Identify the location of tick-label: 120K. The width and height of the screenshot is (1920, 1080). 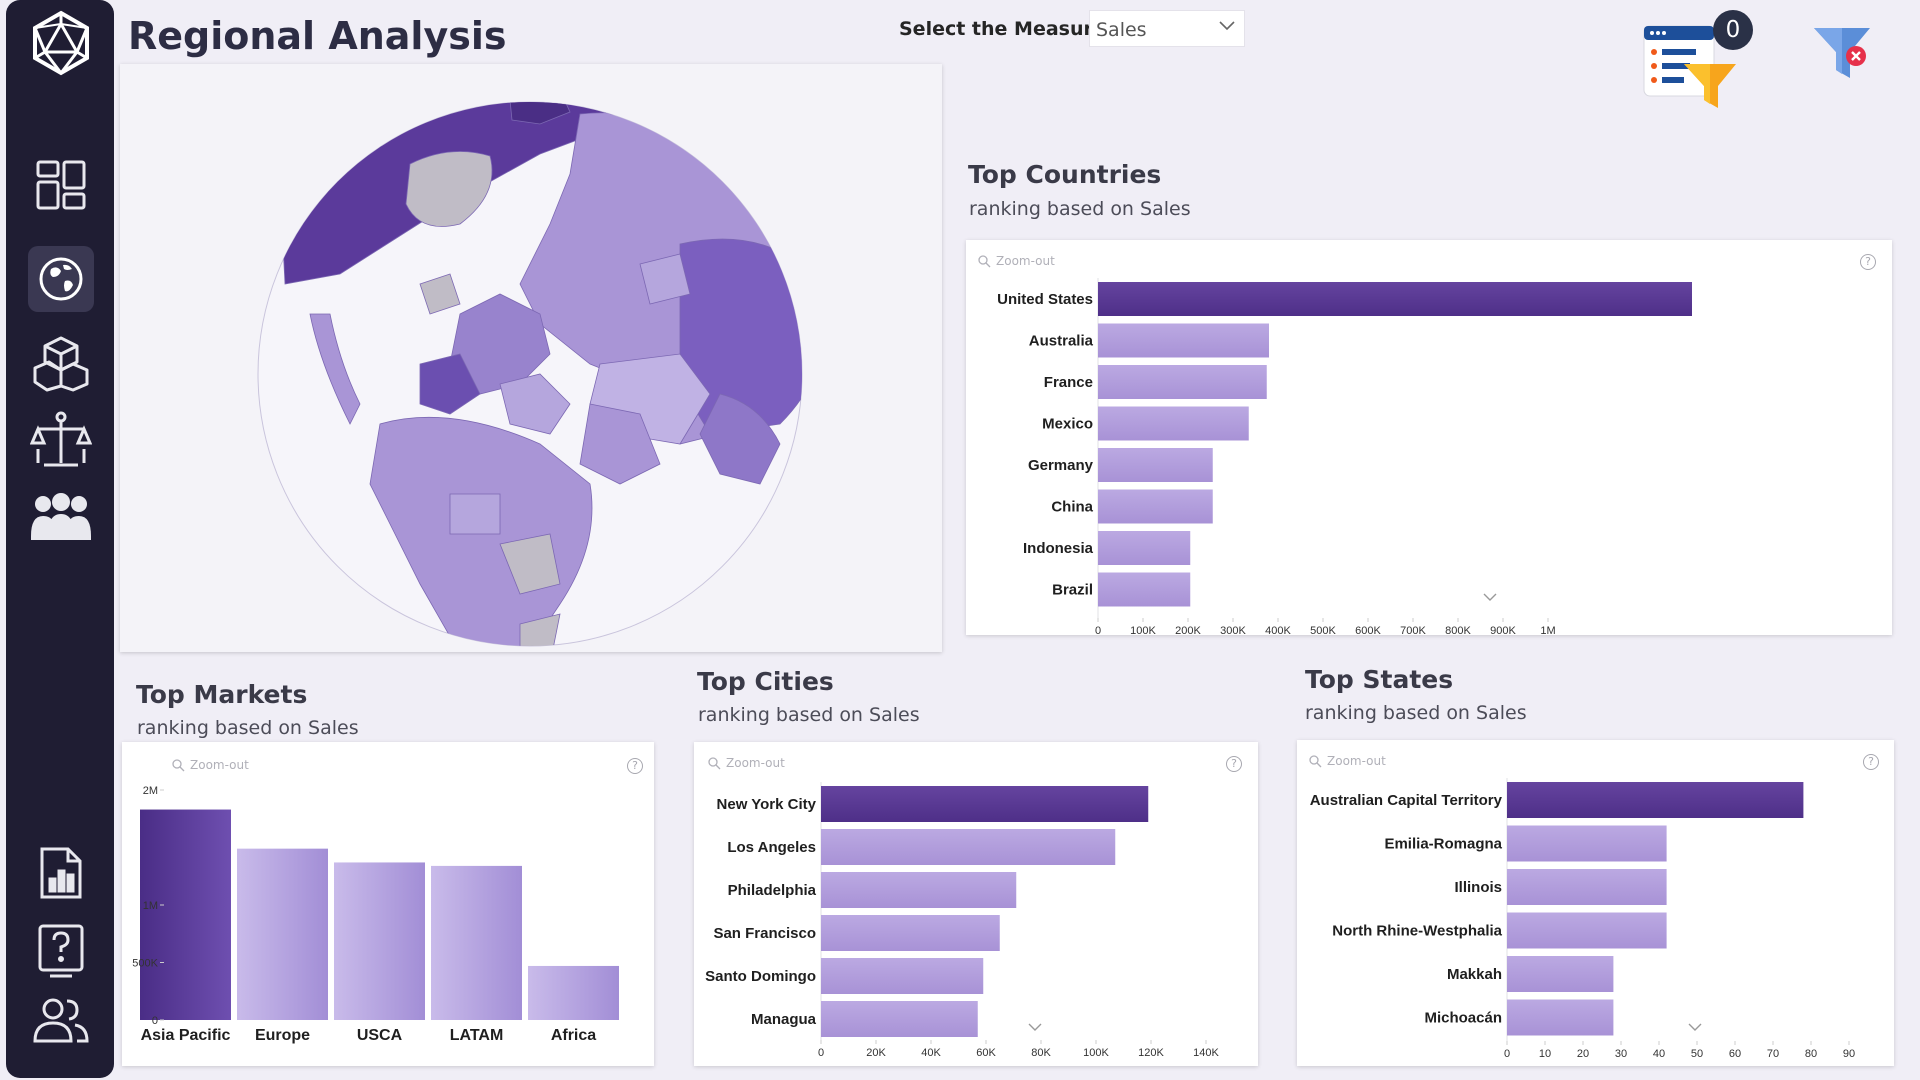
(1151, 1053).